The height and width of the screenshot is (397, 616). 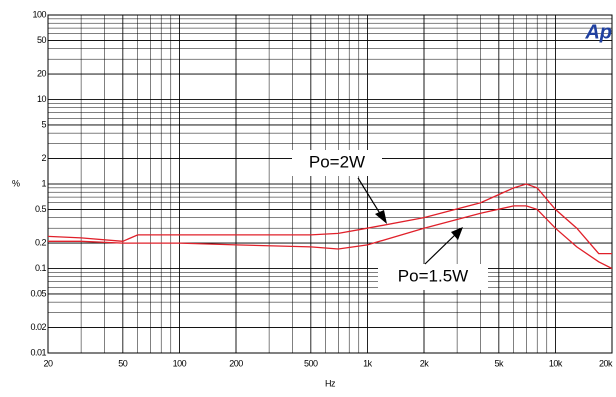 I want to click on x-tick-label: 20, so click(x=48, y=363).